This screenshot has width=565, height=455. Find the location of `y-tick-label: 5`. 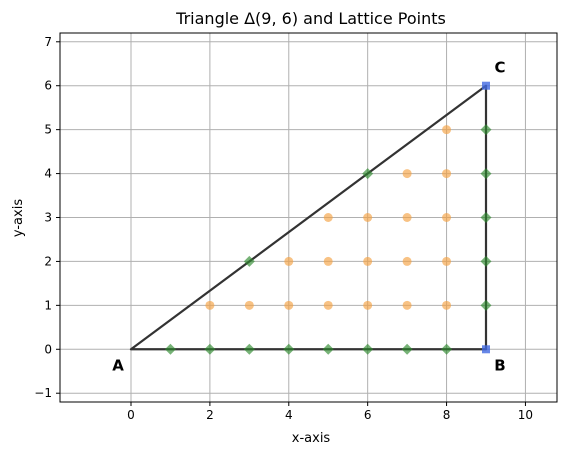

y-tick-label: 5 is located at coordinates (48, 130).